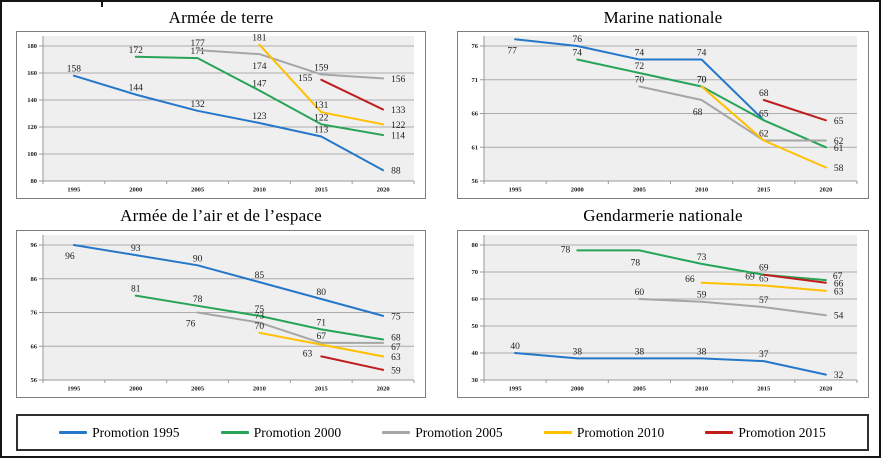 The width and height of the screenshot is (881, 458). Describe the element at coordinates (322, 293) in the screenshot. I see `data-label: 80` at that location.